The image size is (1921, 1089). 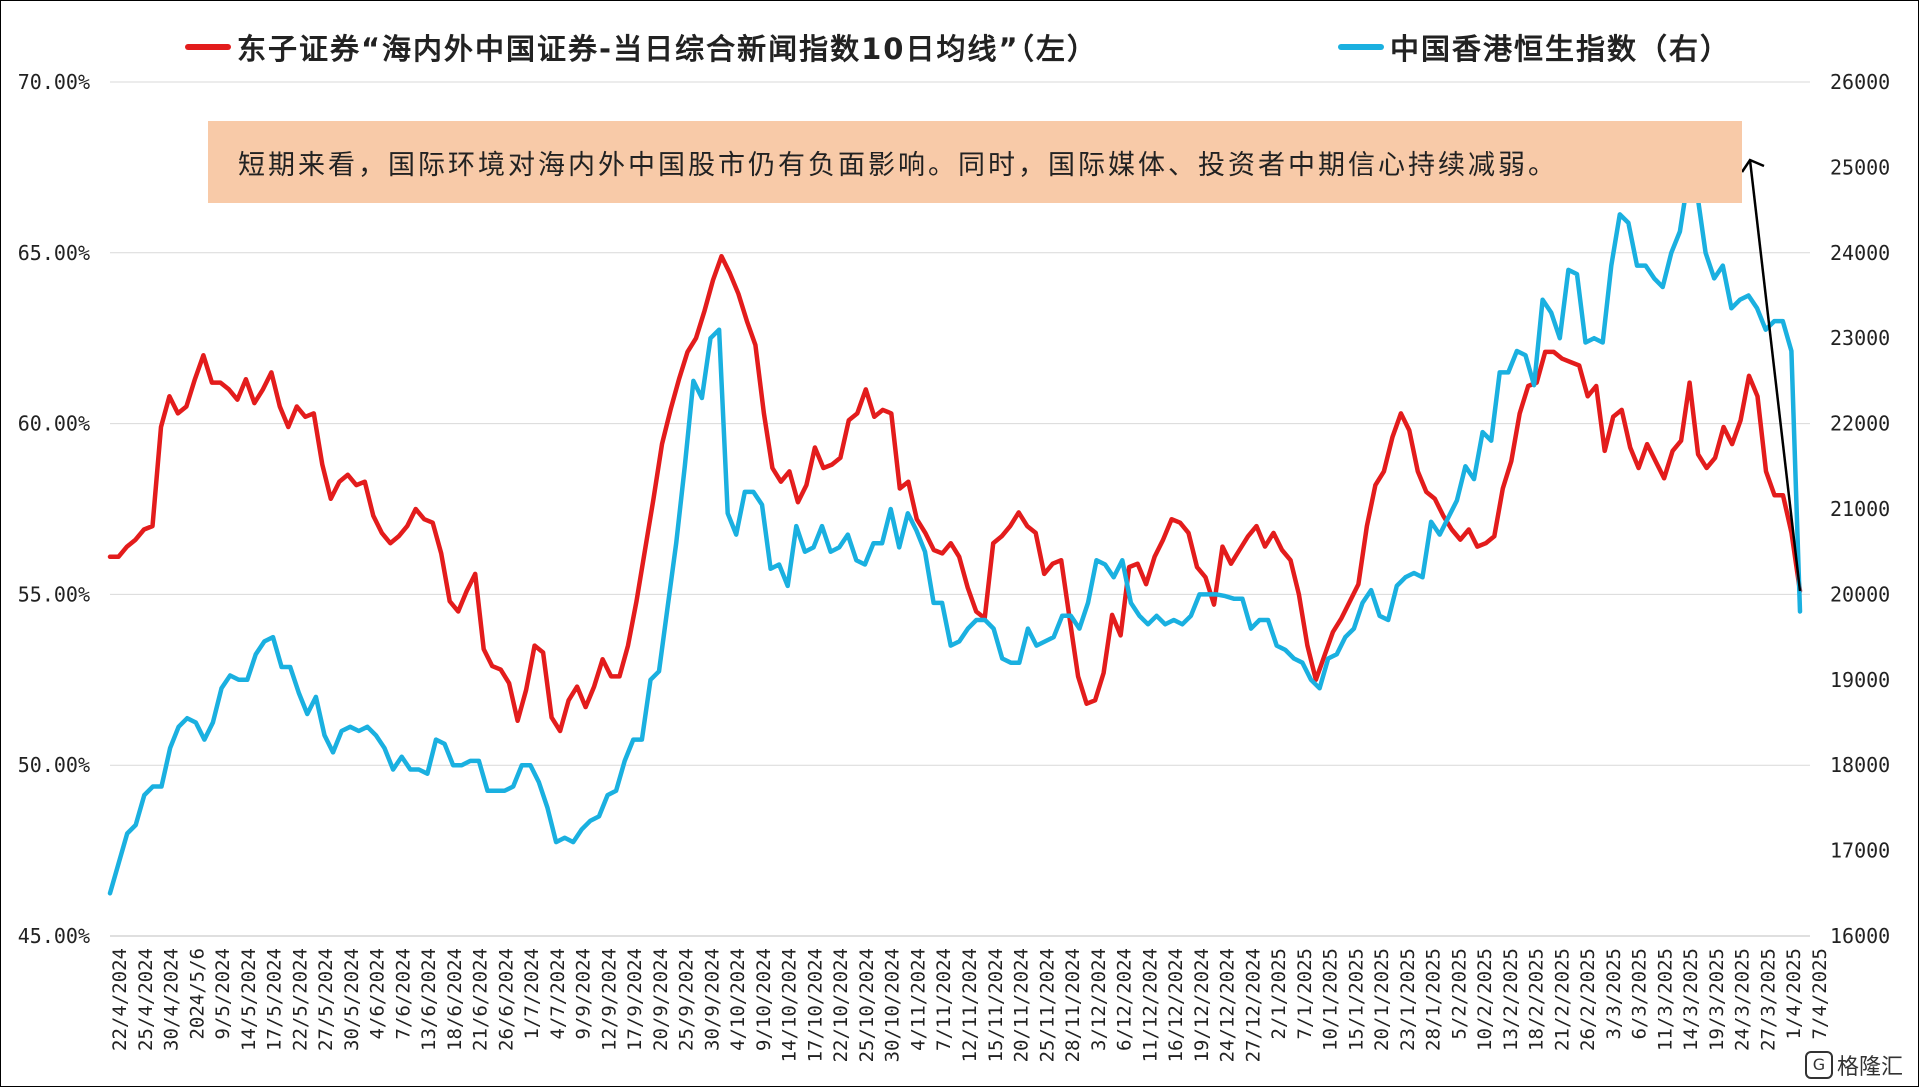 I want to click on legend-label-hang-seng: 中国香港恒生指数（右）, so click(x=1561, y=49).